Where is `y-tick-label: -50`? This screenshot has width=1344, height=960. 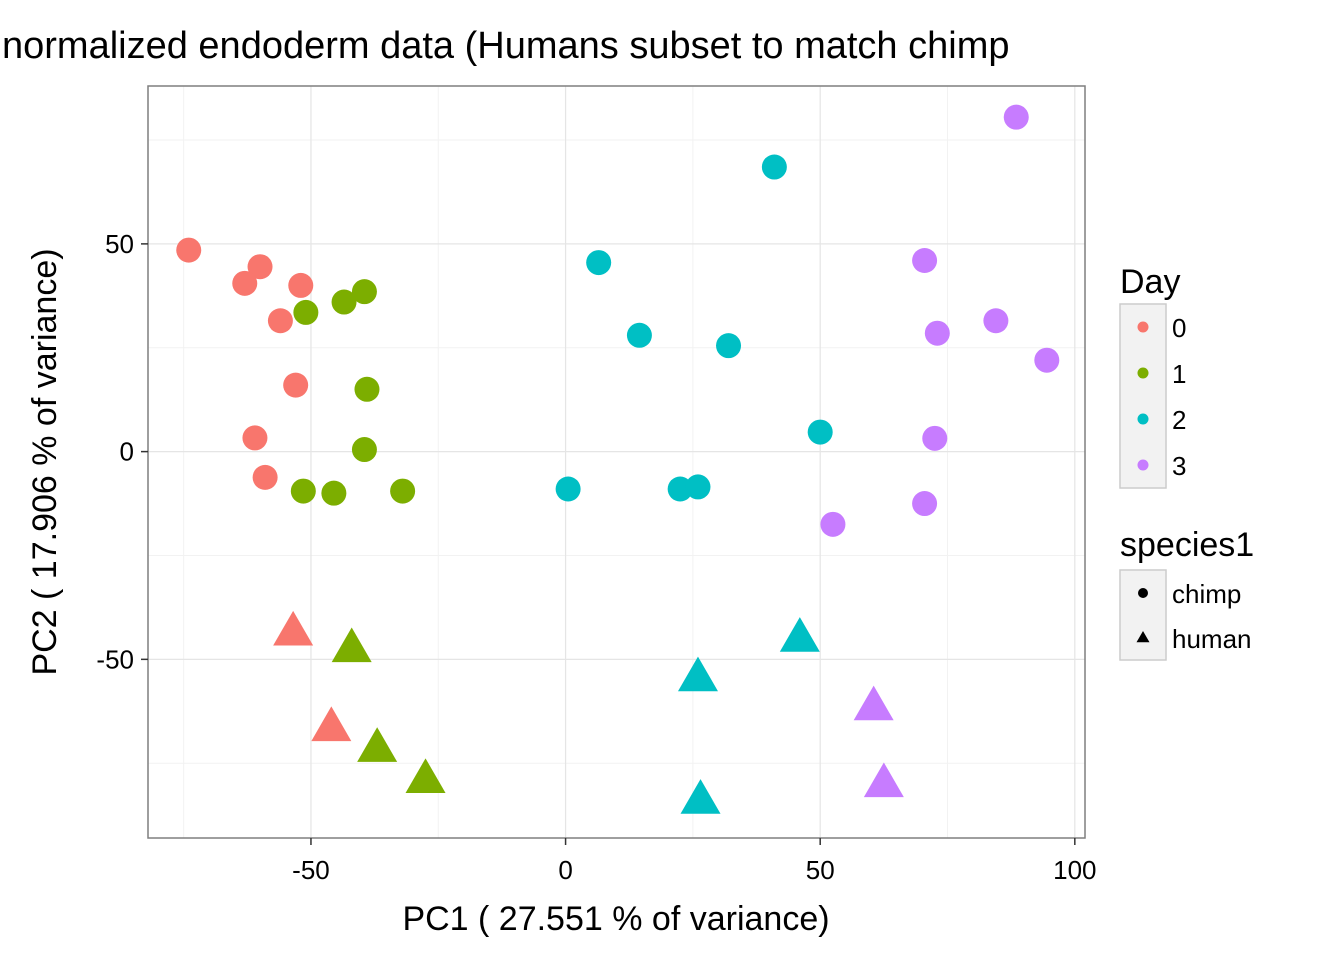 y-tick-label: -50 is located at coordinates (115, 659).